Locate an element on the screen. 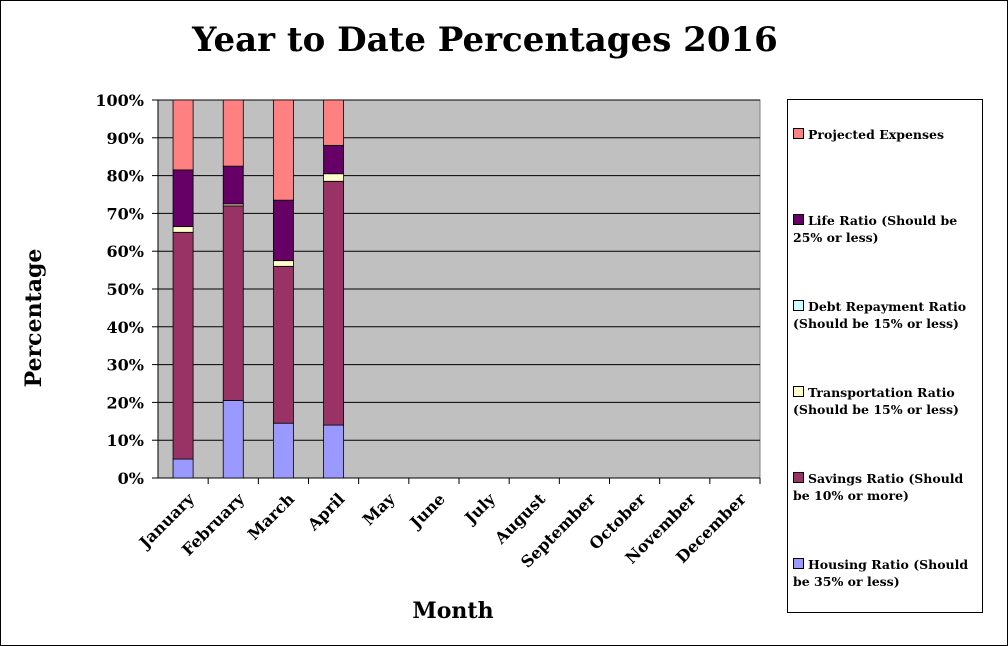  legend-label: Savings Ratio (Should be 10% or more) is located at coordinates (878, 487).